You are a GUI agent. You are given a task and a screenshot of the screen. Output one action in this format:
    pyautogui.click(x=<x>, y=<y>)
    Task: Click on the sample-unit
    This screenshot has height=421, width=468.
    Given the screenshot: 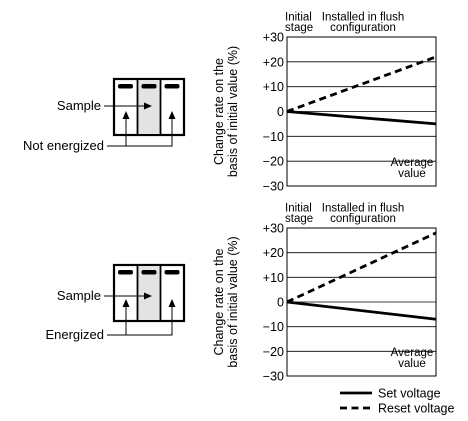 What is the action you would take?
    pyautogui.click(x=149, y=293)
    